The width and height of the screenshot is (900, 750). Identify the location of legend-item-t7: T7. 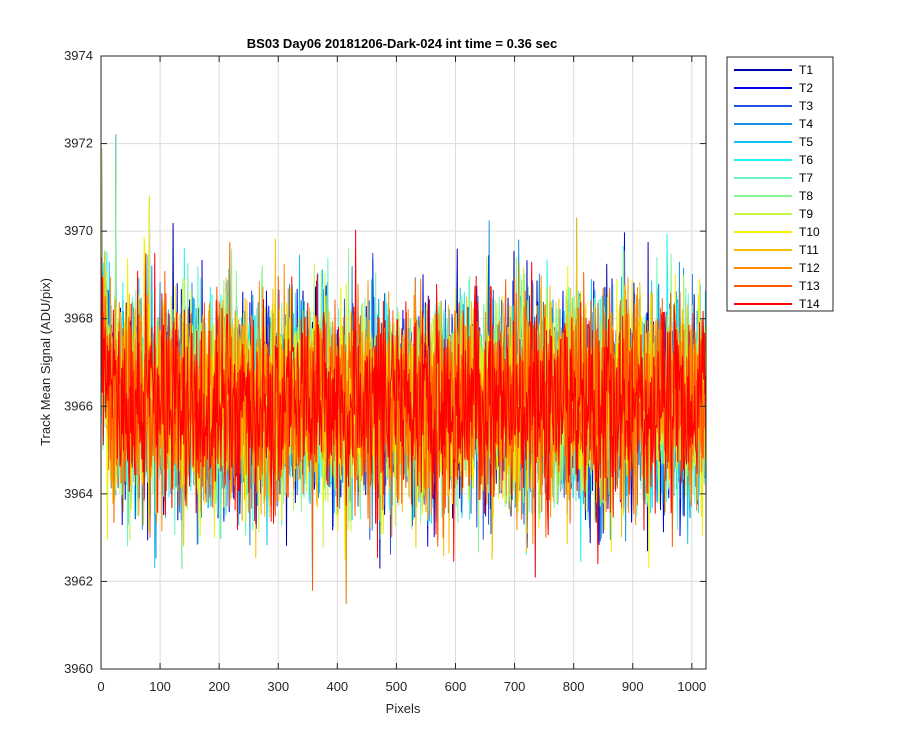
(773, 178).